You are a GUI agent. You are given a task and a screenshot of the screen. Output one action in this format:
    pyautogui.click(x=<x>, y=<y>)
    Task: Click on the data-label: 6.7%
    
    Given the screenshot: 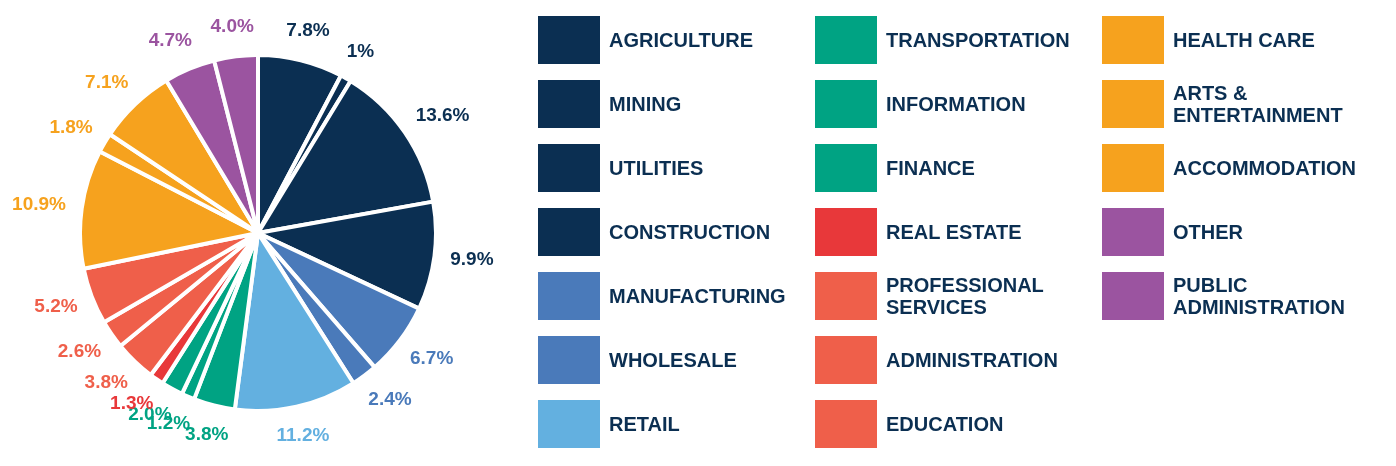 What is the action you would take?
    pyautogui.click(x=431, y=357)
    